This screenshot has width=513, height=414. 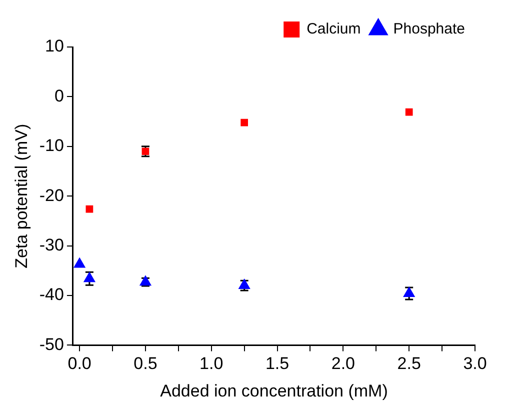 I want to click on y-tick-label: -40, so click(x=51, y=294).